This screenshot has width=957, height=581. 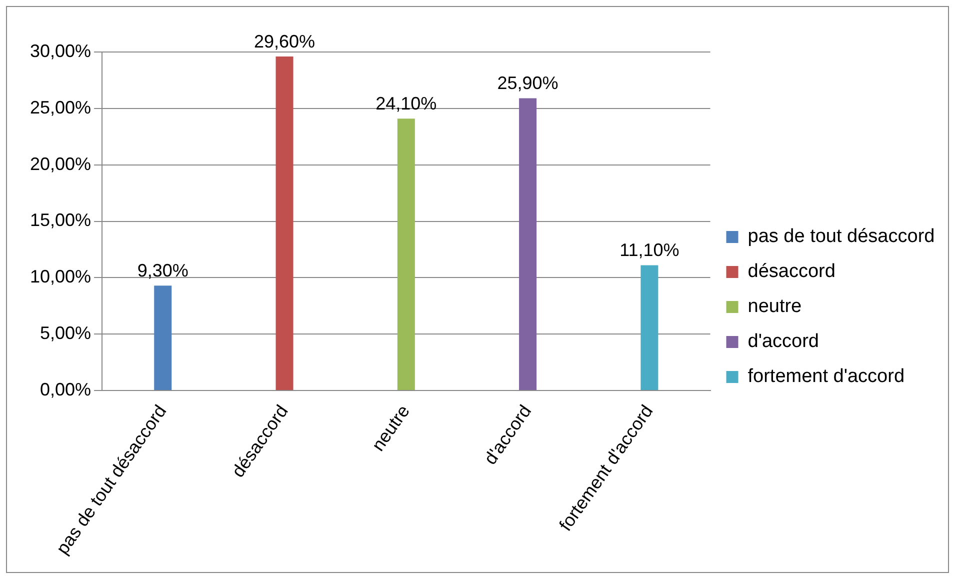 I want to click on legend-label: neutre, so click(x=775, y=307).